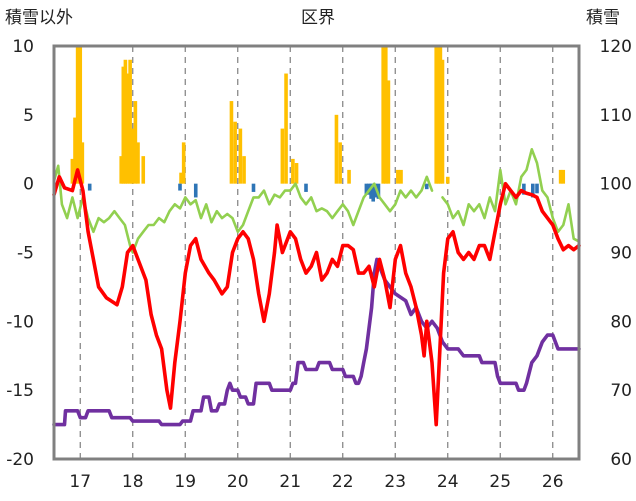 The height and width of the screenshot is (501, 636). What do you see at coordinates (395, 482) in the screenshot?
I see `x-tick-label: 23` at bounding box center [395, 482].